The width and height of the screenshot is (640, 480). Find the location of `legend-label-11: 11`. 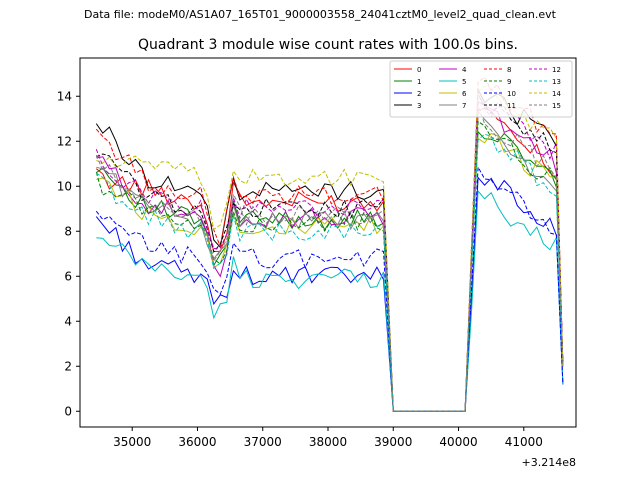

legend-label-11: 11 is located at coordinates (511, 106).